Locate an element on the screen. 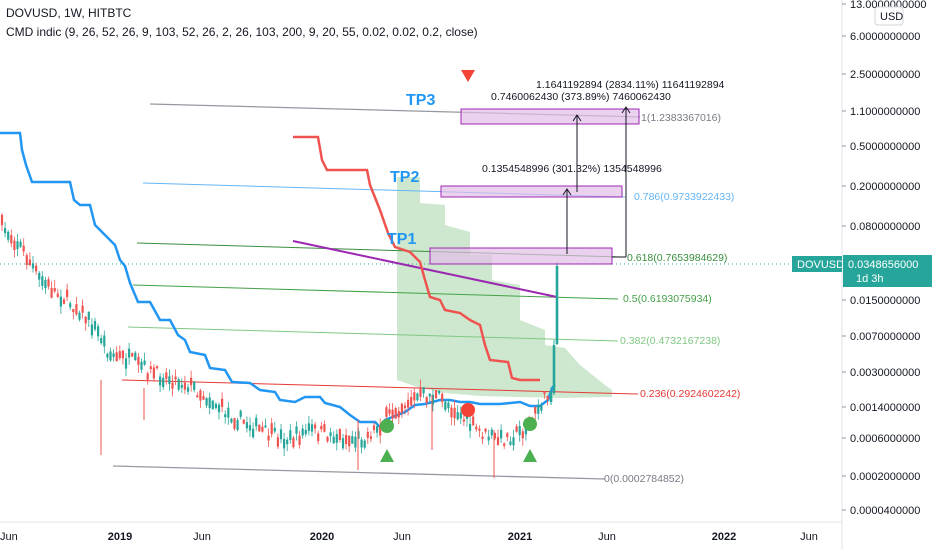 Image resolution: width=932 pixels, height=550 pixels. price-badge-symbol: DOVUSD is located at coordinates (820, 265).